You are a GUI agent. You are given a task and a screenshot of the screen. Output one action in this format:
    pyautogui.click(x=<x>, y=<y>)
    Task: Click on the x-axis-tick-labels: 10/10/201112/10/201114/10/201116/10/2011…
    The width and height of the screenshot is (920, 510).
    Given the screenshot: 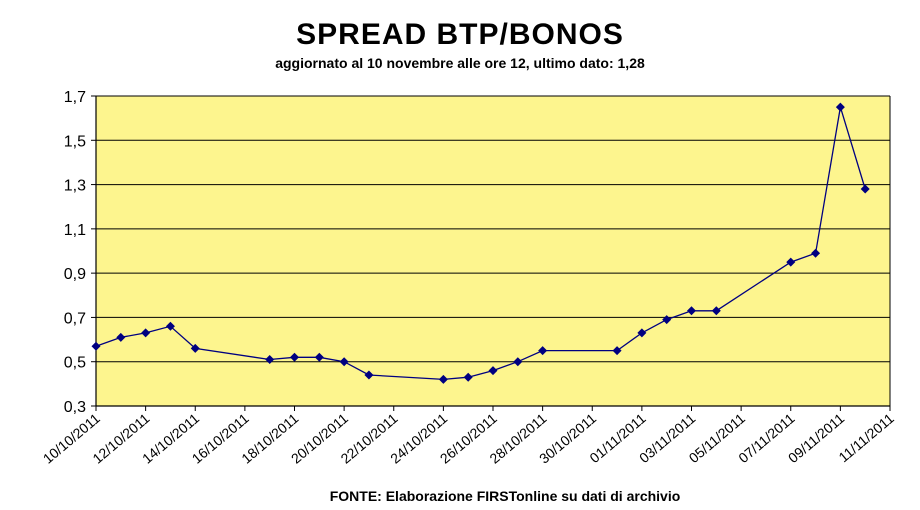 What is the action you would take?
    pyautogui.click(x=468, y=438)
    